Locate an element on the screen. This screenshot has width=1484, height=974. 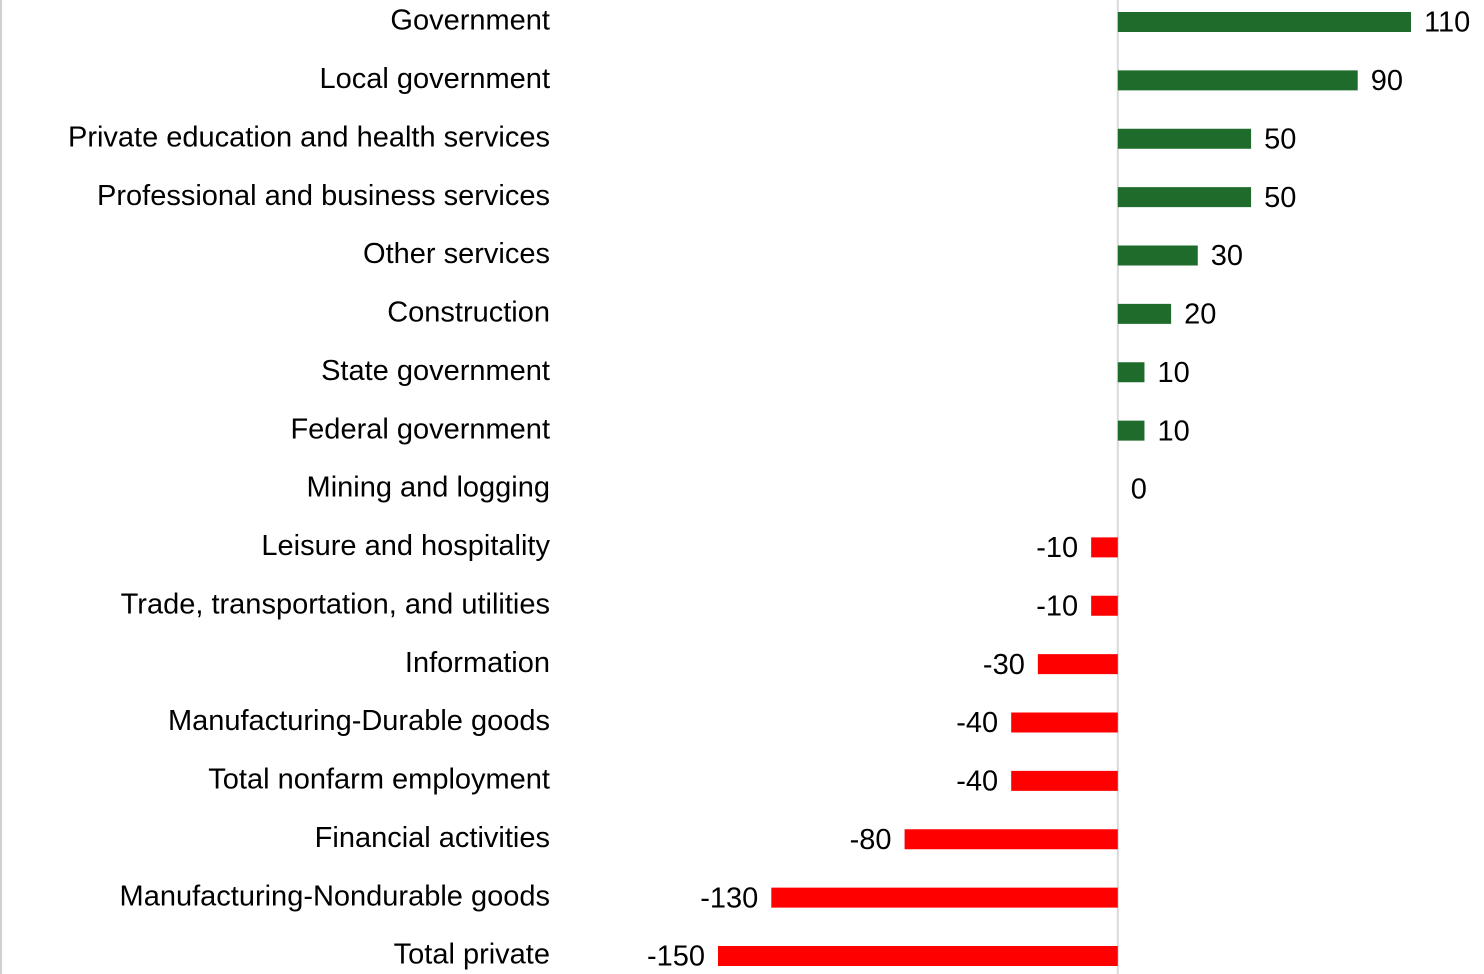
category-label: Mining and logging is located at coordinates (428, 488).